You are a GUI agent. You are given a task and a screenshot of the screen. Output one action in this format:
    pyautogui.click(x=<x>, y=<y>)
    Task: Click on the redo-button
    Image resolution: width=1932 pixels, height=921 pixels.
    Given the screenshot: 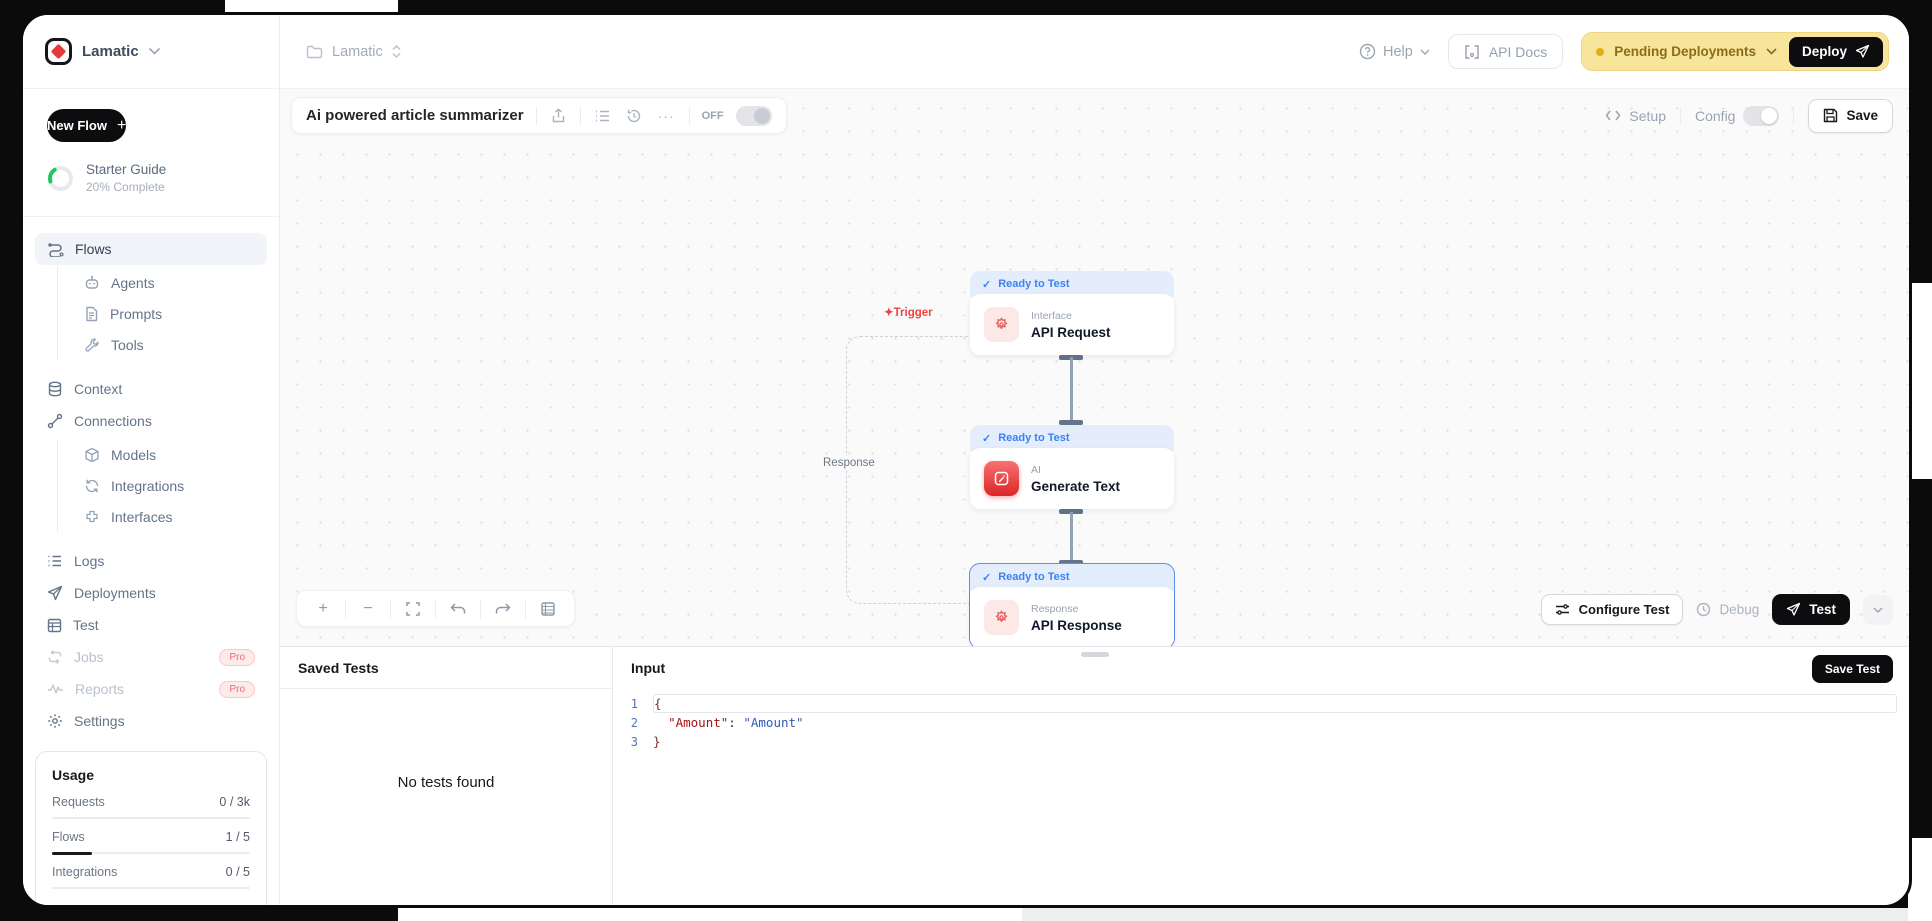 What is the action you would take?
    pyautogui.click(x=503, y=608)
    